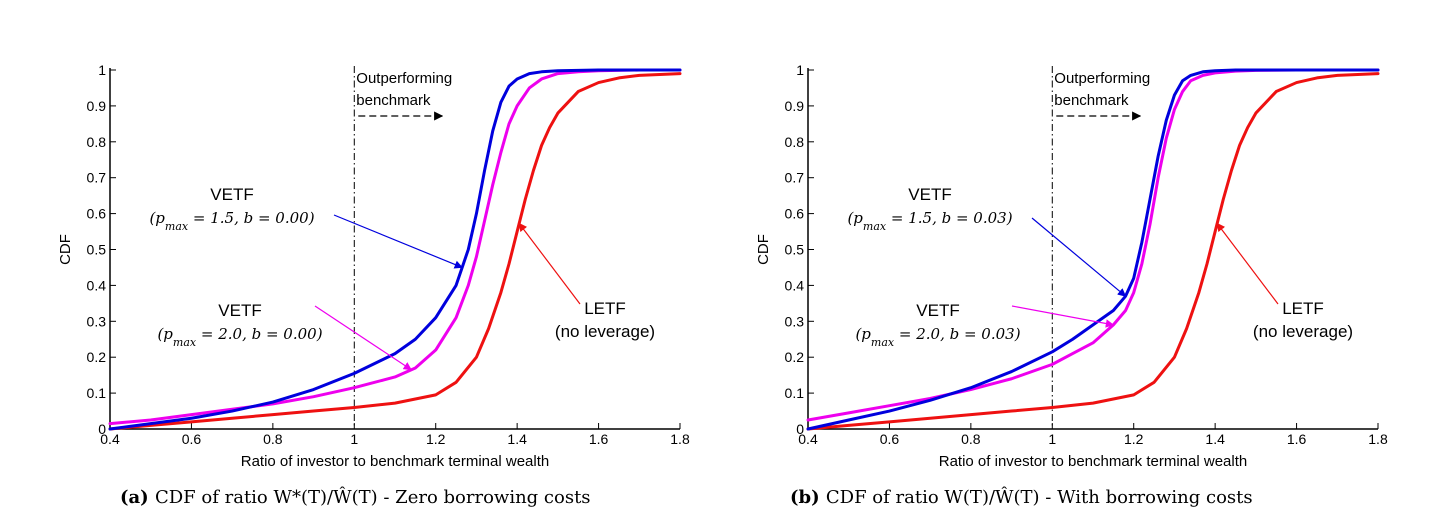  What do you see at coordinates (231, 221) in the screenshot?
I see `annotation-params-0: (pmax = 1.5, b = 0.00)` at bounding box center [231, 221].